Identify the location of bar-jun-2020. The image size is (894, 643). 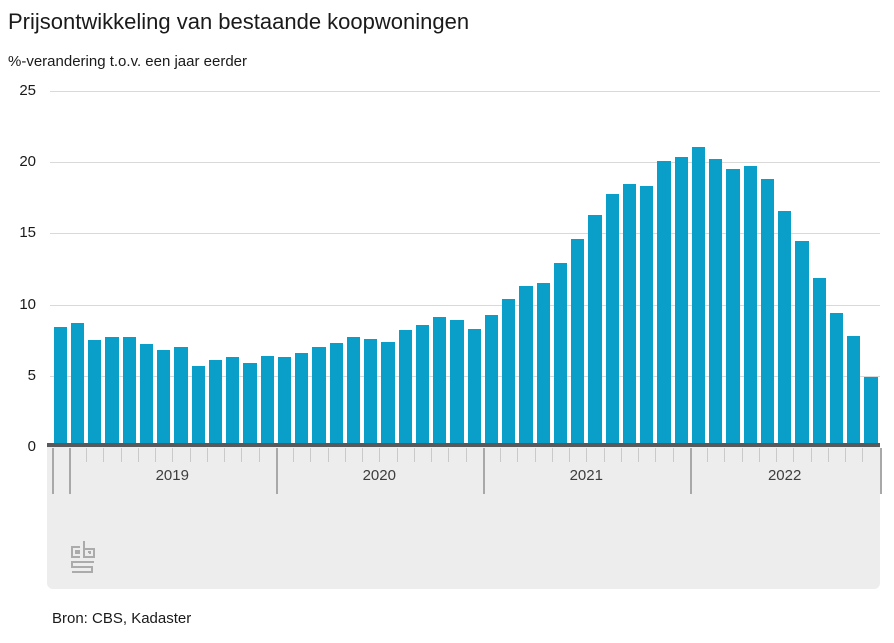
(371, 392).